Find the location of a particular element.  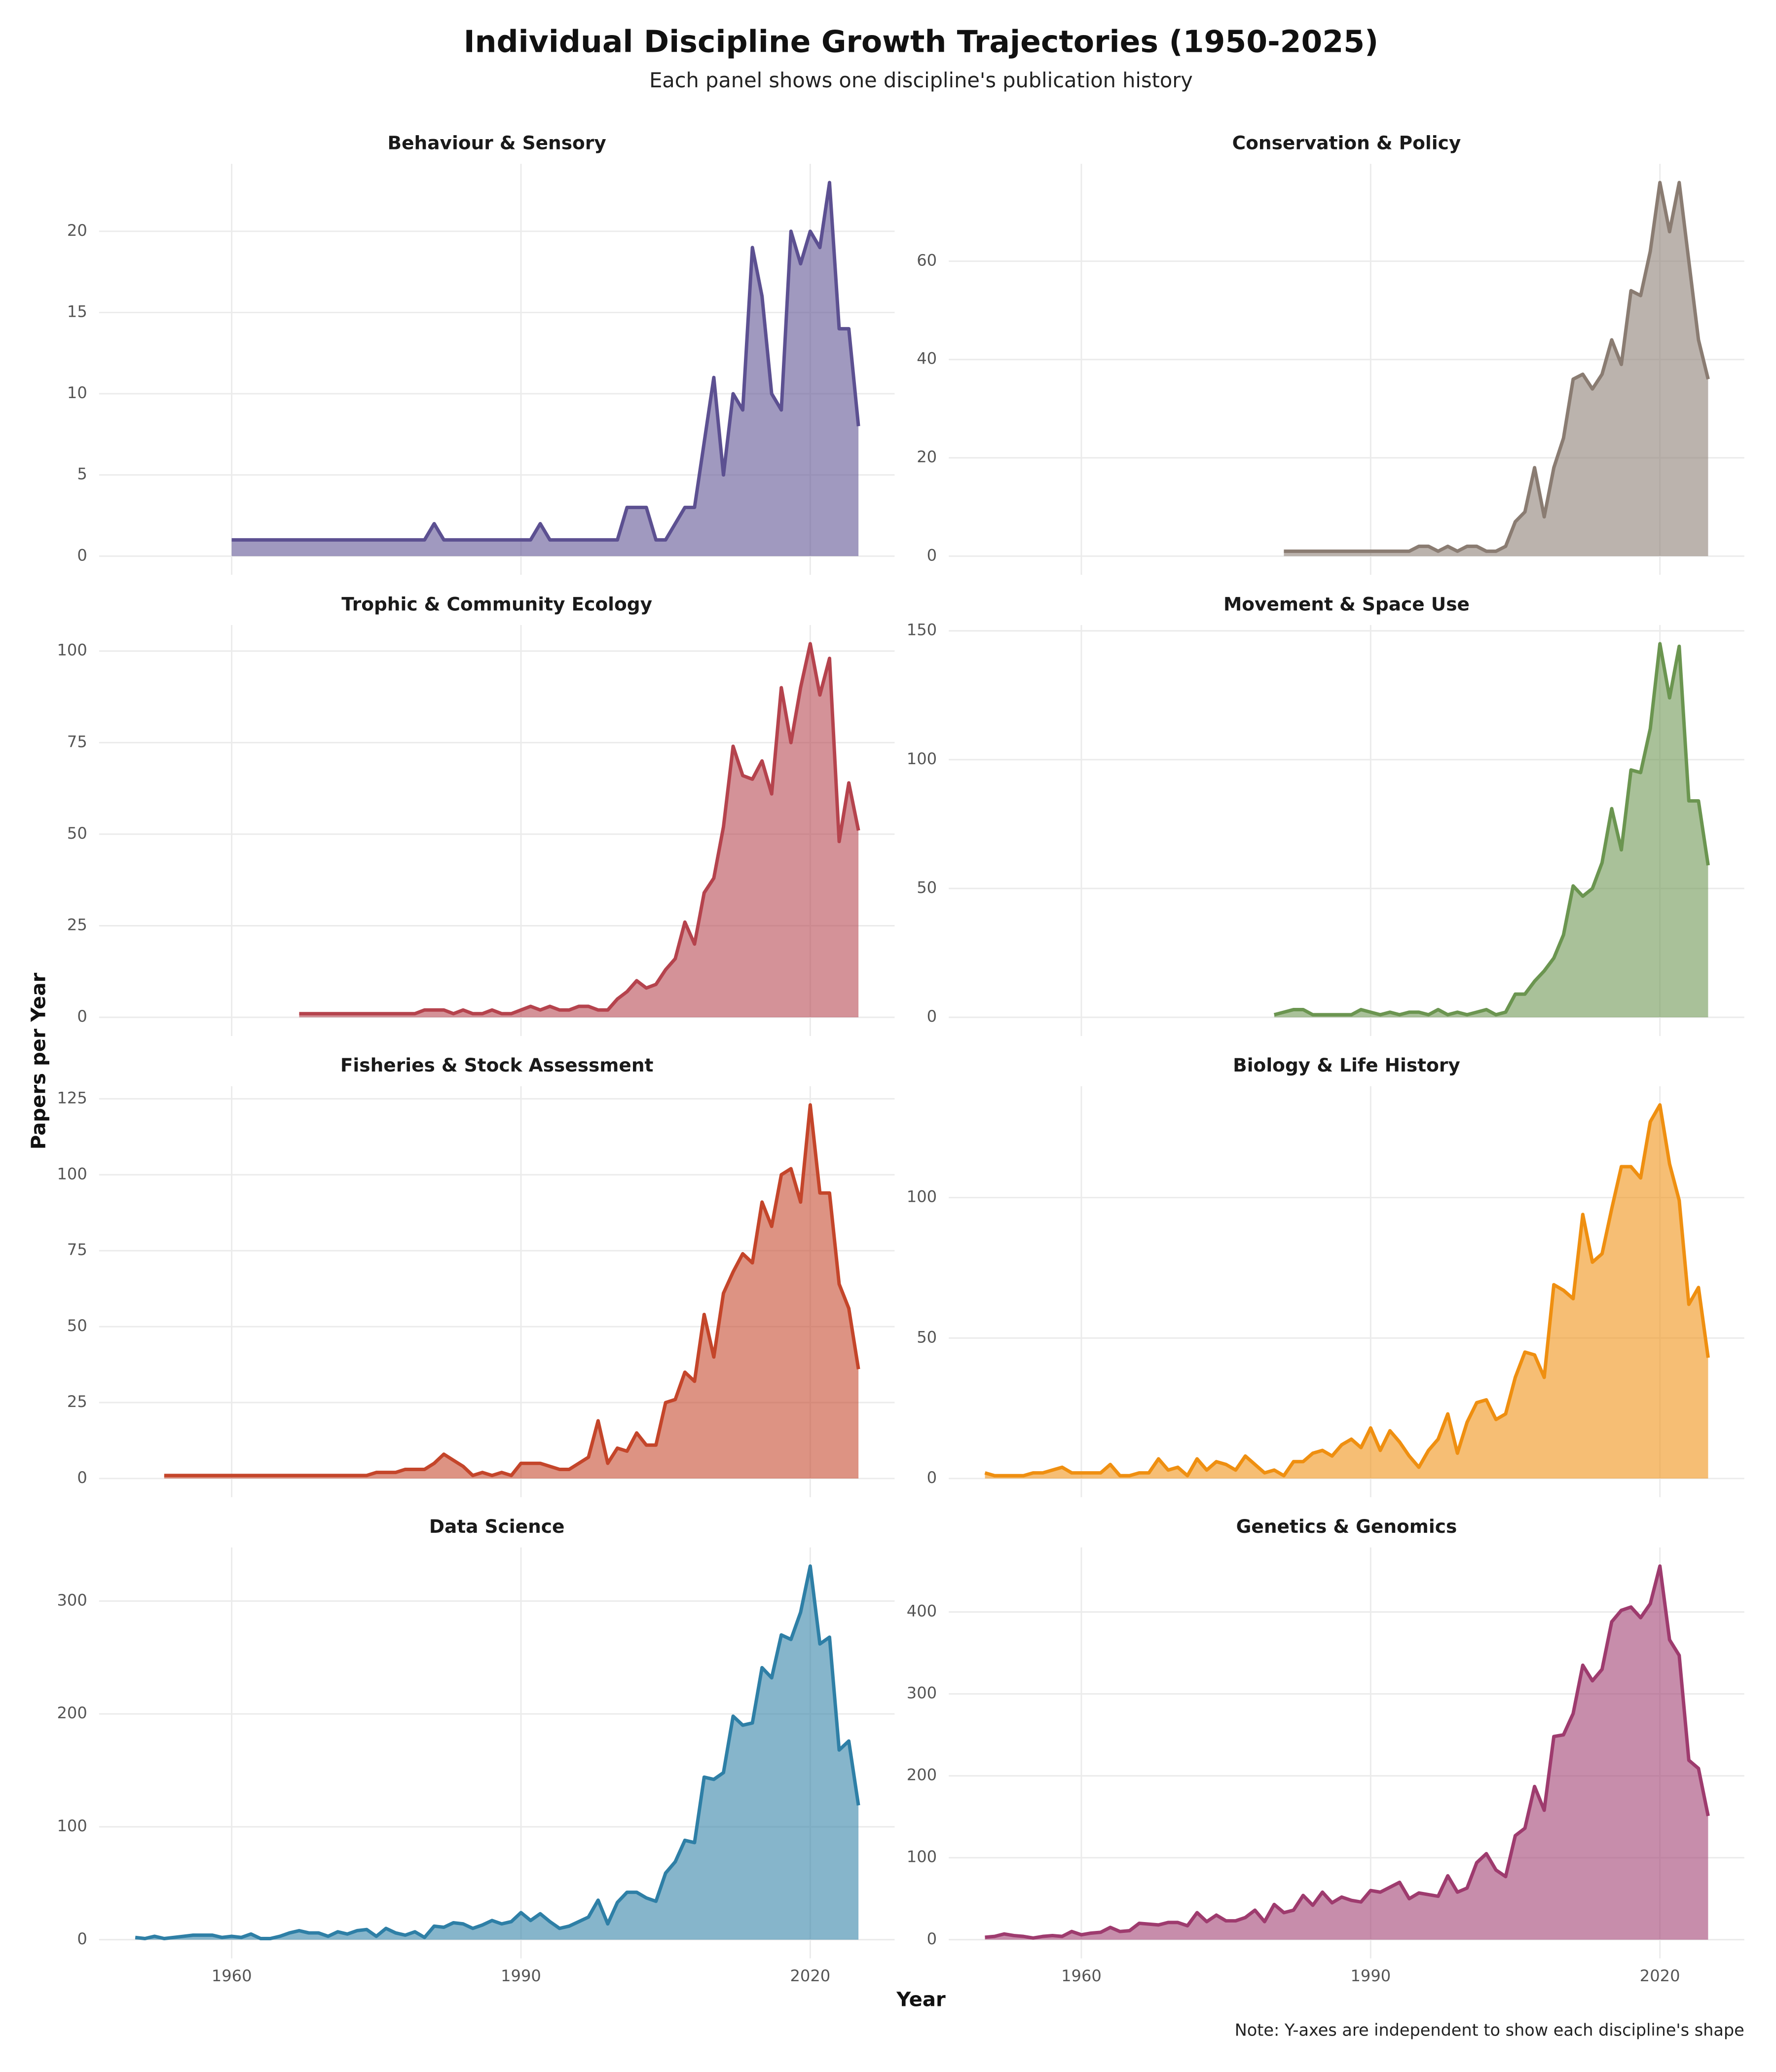

panel-title: Trophic & Community Ecology is located at coordinates (497, 604).